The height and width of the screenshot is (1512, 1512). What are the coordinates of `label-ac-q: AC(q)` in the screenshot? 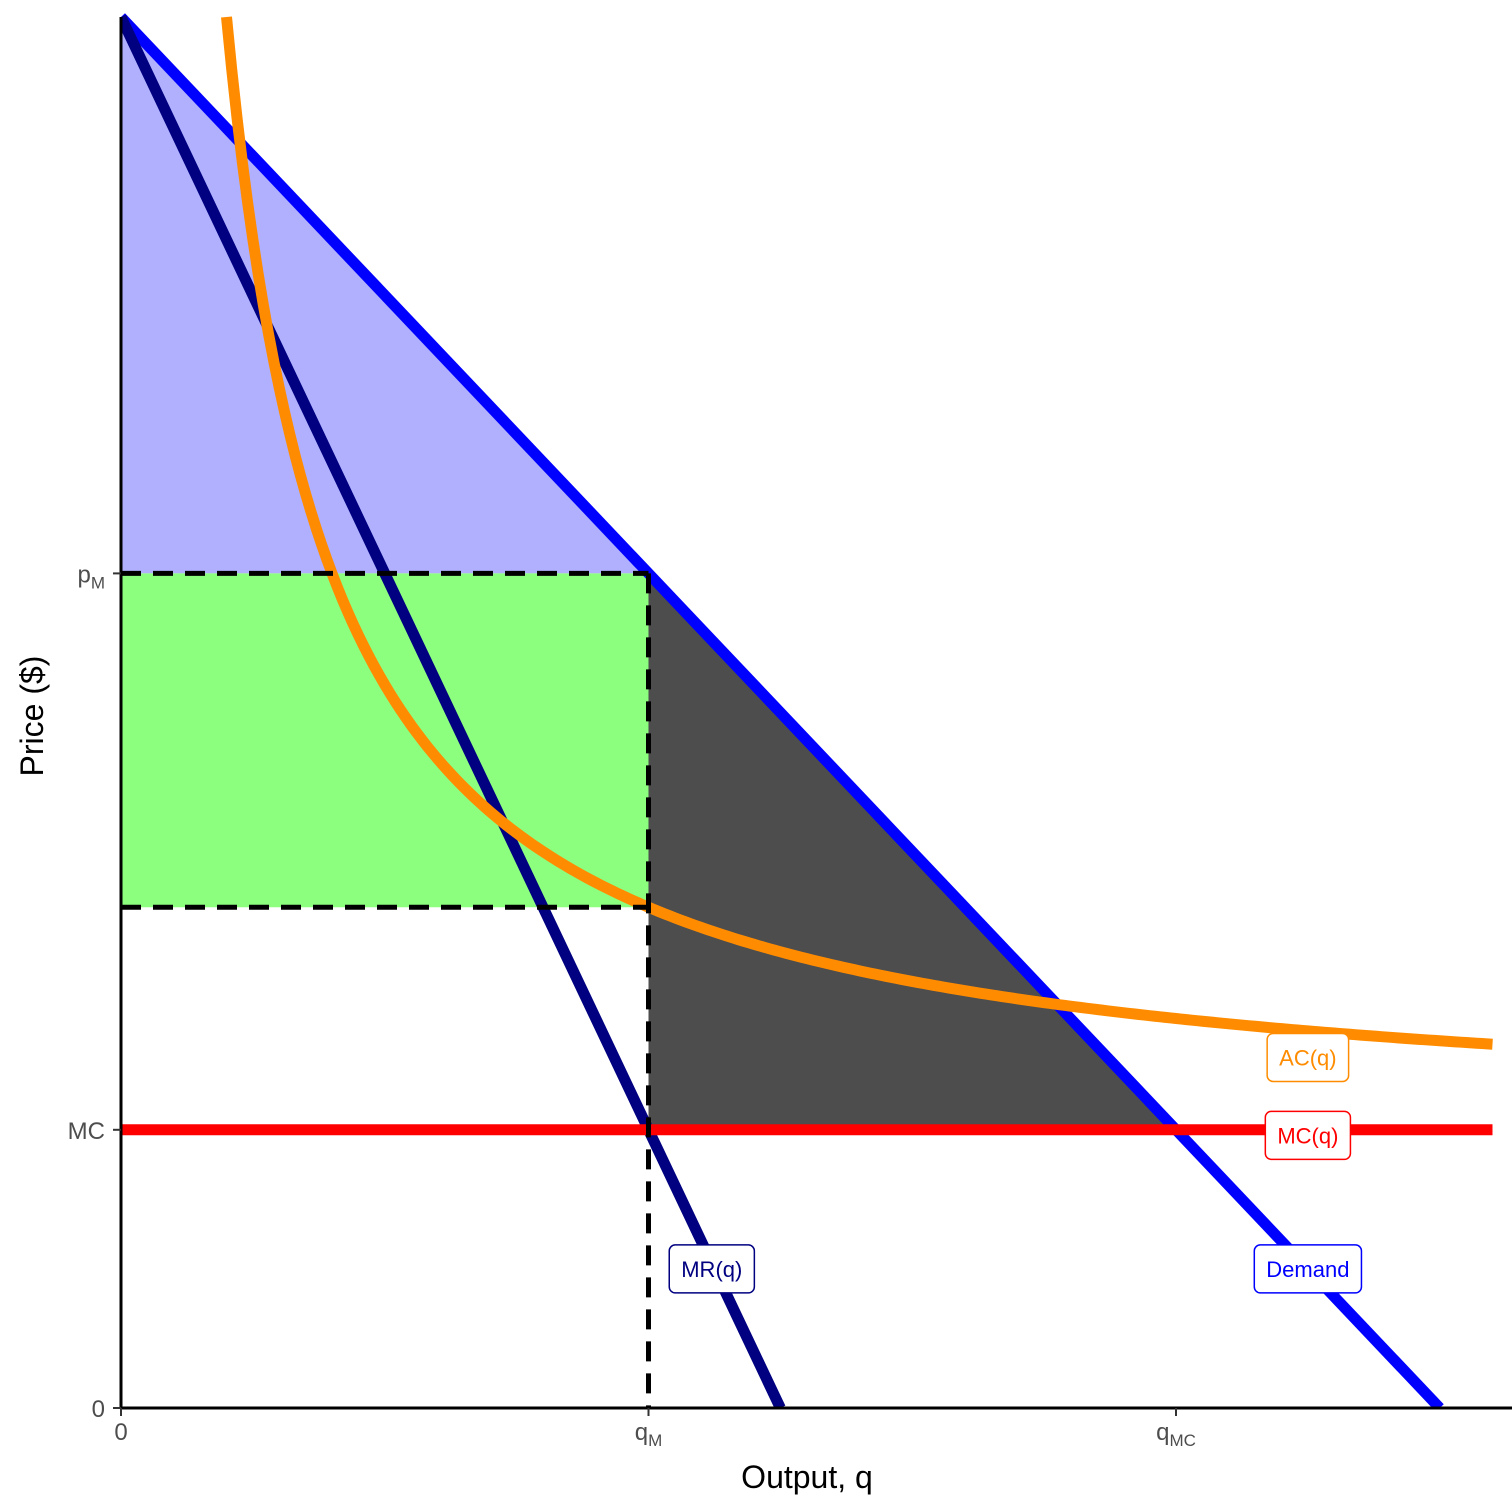 It's located at (1308, 1057).